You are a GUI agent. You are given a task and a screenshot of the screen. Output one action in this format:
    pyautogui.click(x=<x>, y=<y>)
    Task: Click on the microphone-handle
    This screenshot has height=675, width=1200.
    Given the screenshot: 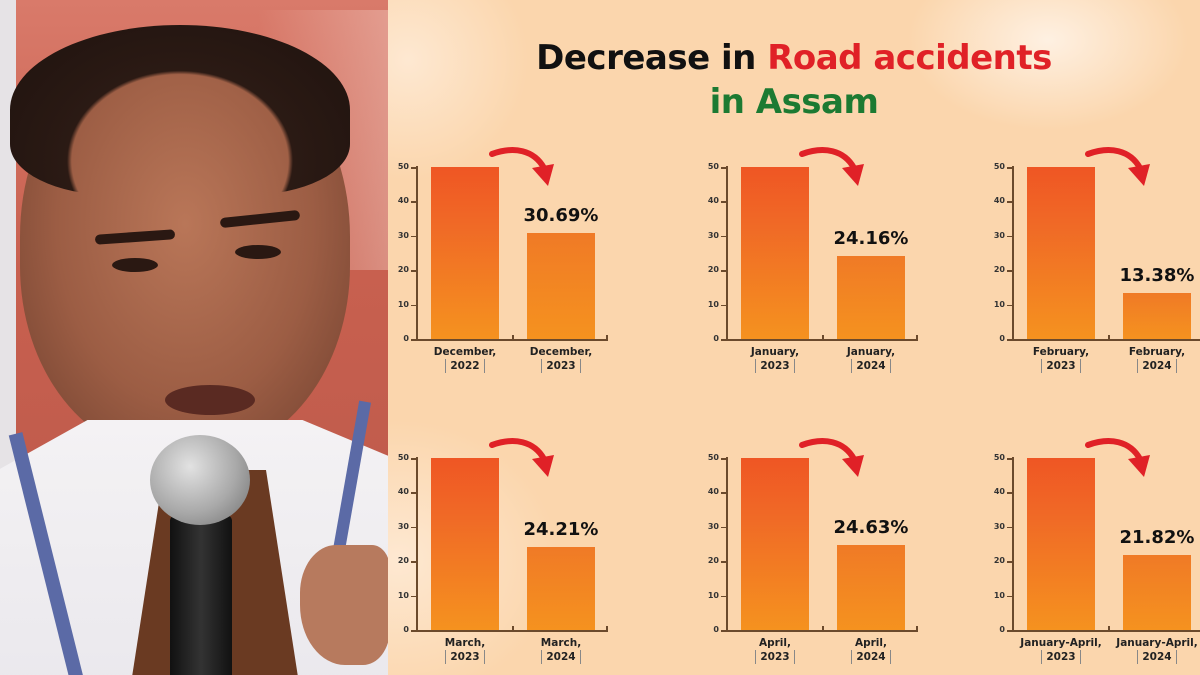 What is the action you would take?
    pyautogui.click(x=201, y=595)
    